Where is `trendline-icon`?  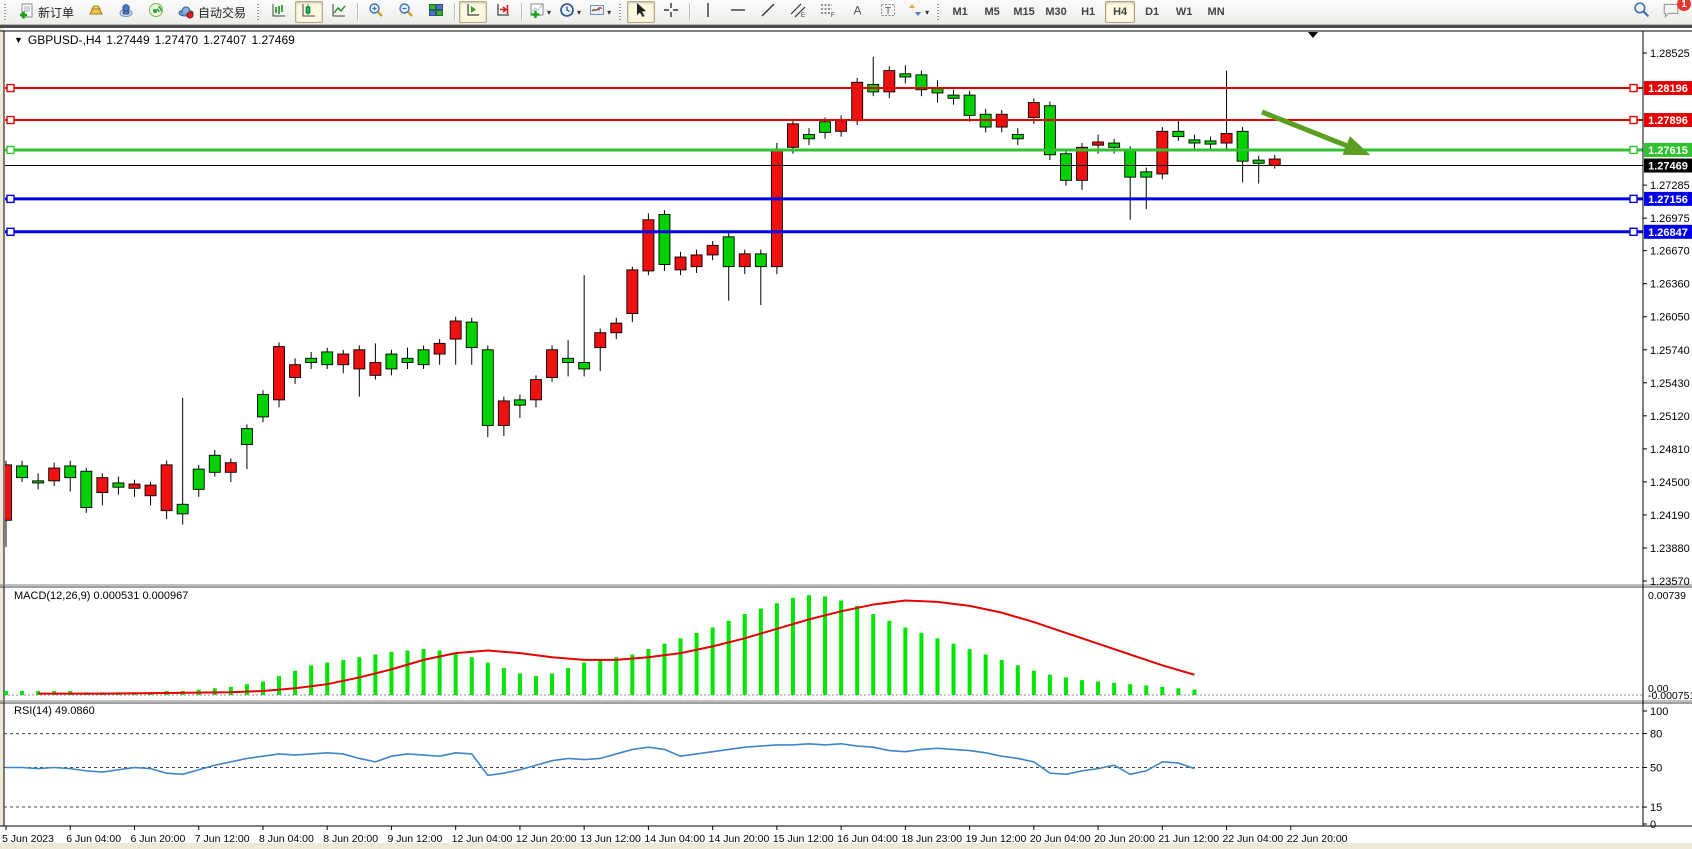 trendline-icon is located at coordinates (768, 12).